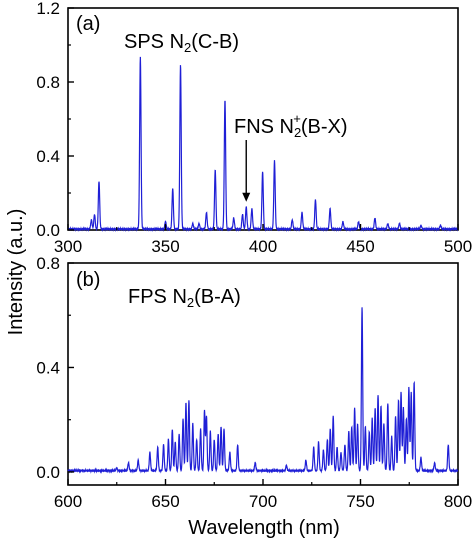 The width and height of the screenshot is (474, 545). What do you see at coordinates (48, 367) in the screenshot?
I see `y-tick-label-b: 0.4` at bounding box center [48, 367].